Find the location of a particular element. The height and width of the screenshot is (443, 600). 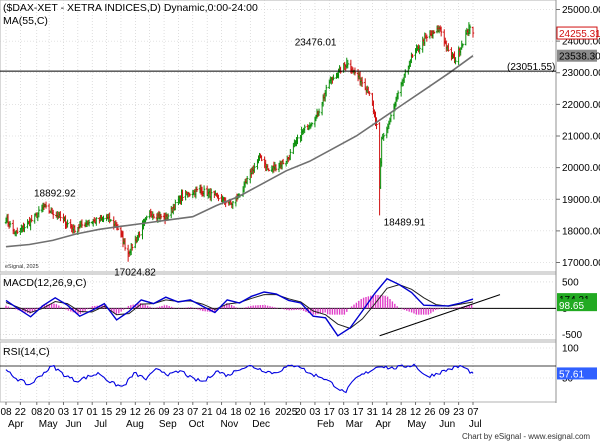

date-tick-label: 02 is located at coordinates (251, 412).